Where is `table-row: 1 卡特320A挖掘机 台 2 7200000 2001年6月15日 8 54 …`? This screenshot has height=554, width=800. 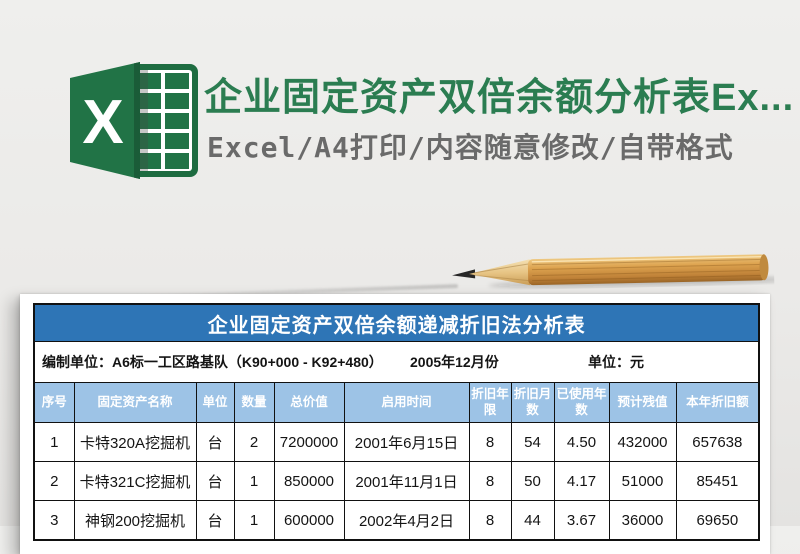
table-row: 1 卡特320A挖掘机 台 2 7200000 2001年6月15日 8 54 … is located at coordinates (396, 442).